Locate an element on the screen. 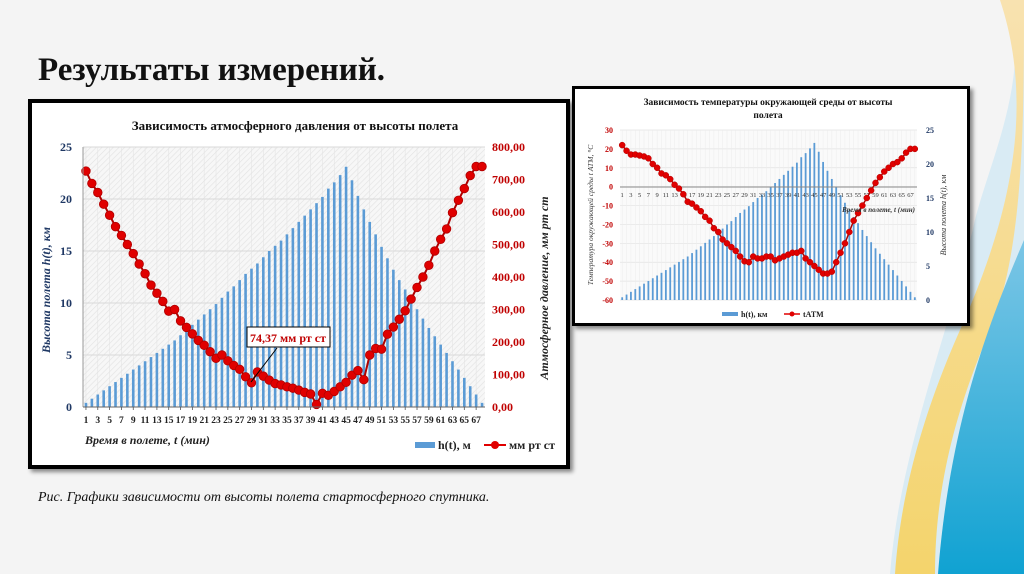 The width and height of the screenshot is (1024, 574). slide-title: Результаты измерений. is located at coordinates (212, 70).